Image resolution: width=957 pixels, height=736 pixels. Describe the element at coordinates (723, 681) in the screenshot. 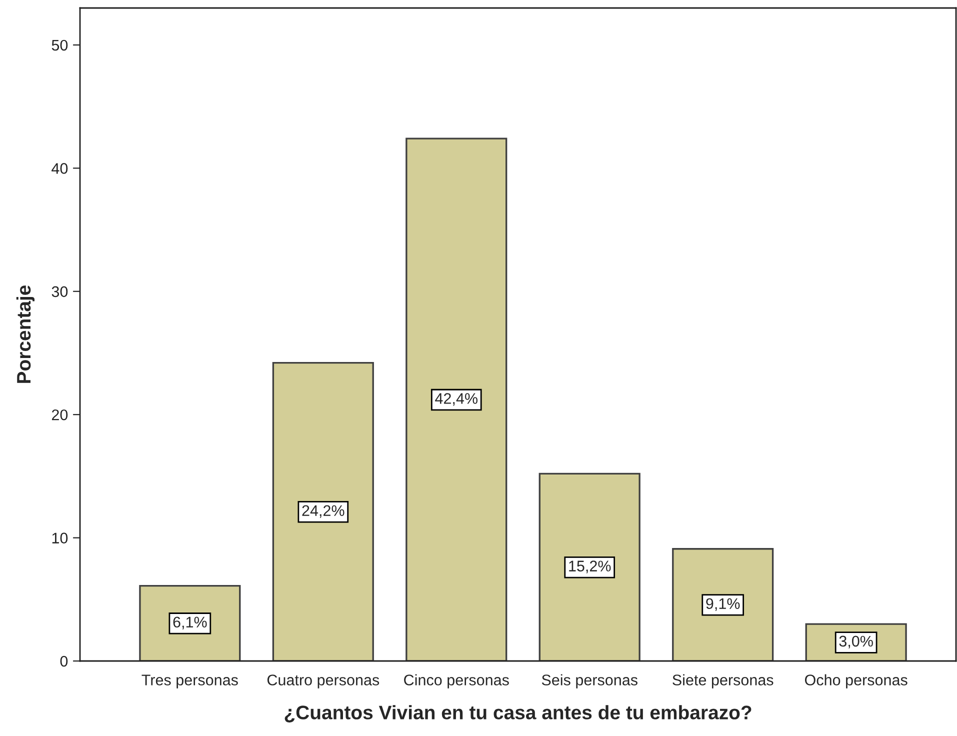

I see `x-tick-label: Siete personas` at that location.